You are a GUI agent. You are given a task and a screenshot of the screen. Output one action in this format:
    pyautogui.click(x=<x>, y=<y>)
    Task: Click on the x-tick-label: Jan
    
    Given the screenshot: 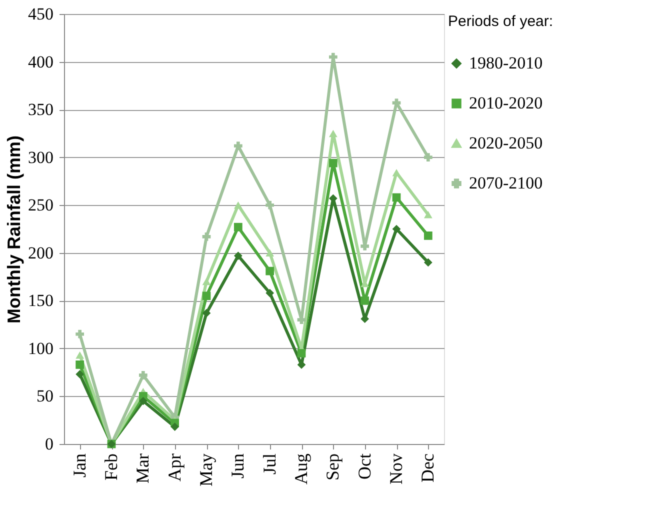 What is the action you would take?
    pyautogui.click(x=79, y=466)
    